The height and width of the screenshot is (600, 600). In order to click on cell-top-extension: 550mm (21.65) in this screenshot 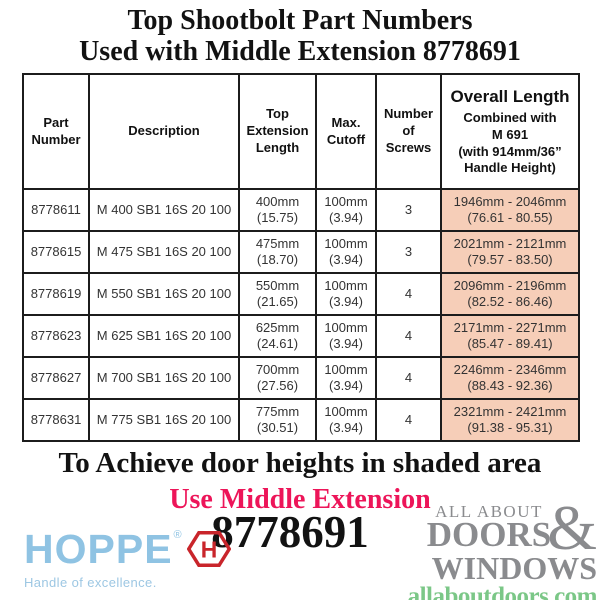, I will do `click(277, 294)`.